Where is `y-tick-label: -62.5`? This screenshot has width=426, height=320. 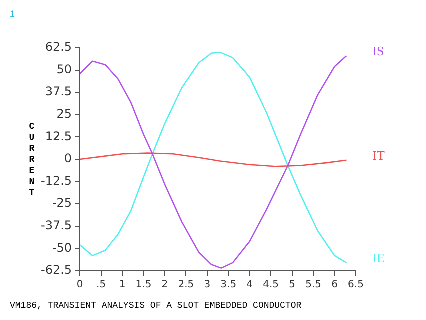
y-tick-label: -62.5 is located at coordinates (56, 270).